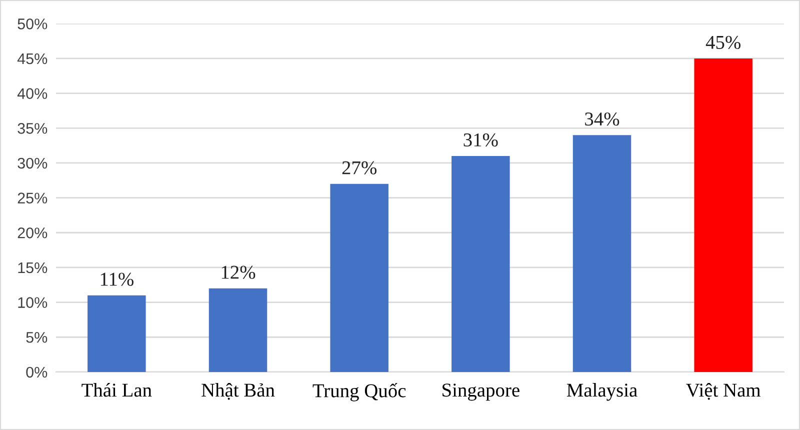 Image resolution: width=800 pixels, height=430 pixels. Describe the element at coordinates (723, 391) in the screenshot. I see `x-tick-label: Việt Nam` at that location.